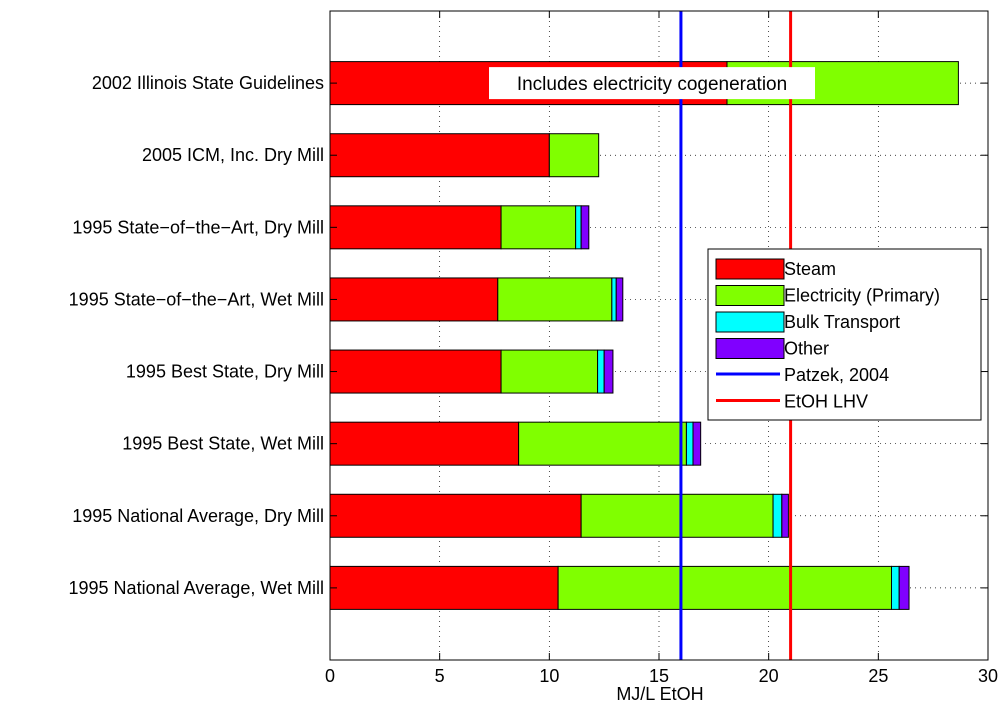 The image size is (1002, 705). Describe the element at coordinates (549, 676) in the screenshot. I see `x-tick-label: 10` at that location.